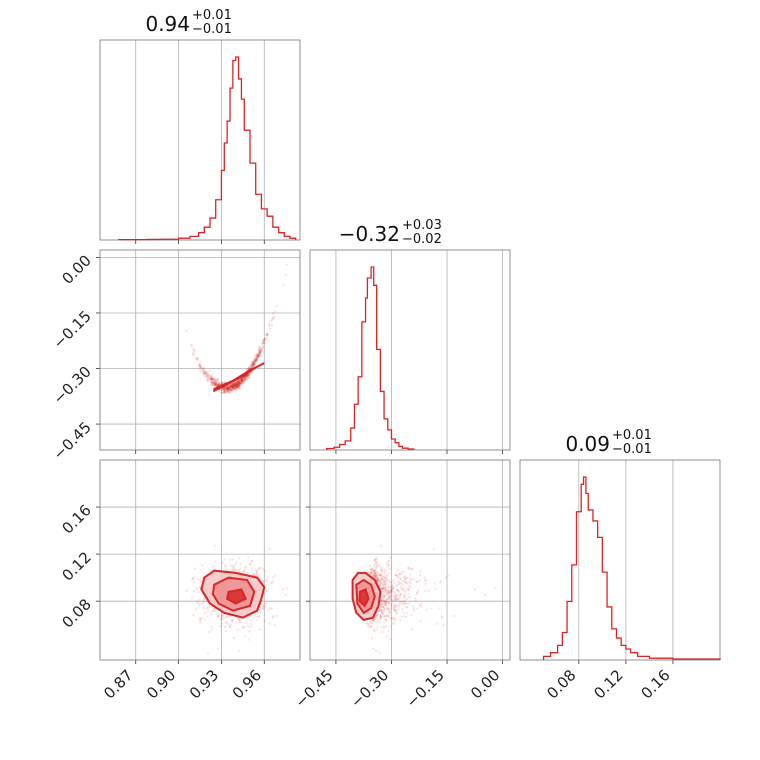  Describe the element at coordinates (390, 232) in the screenshot. I see `title-param-1: −0.32 +0.03−0.02` at that location.